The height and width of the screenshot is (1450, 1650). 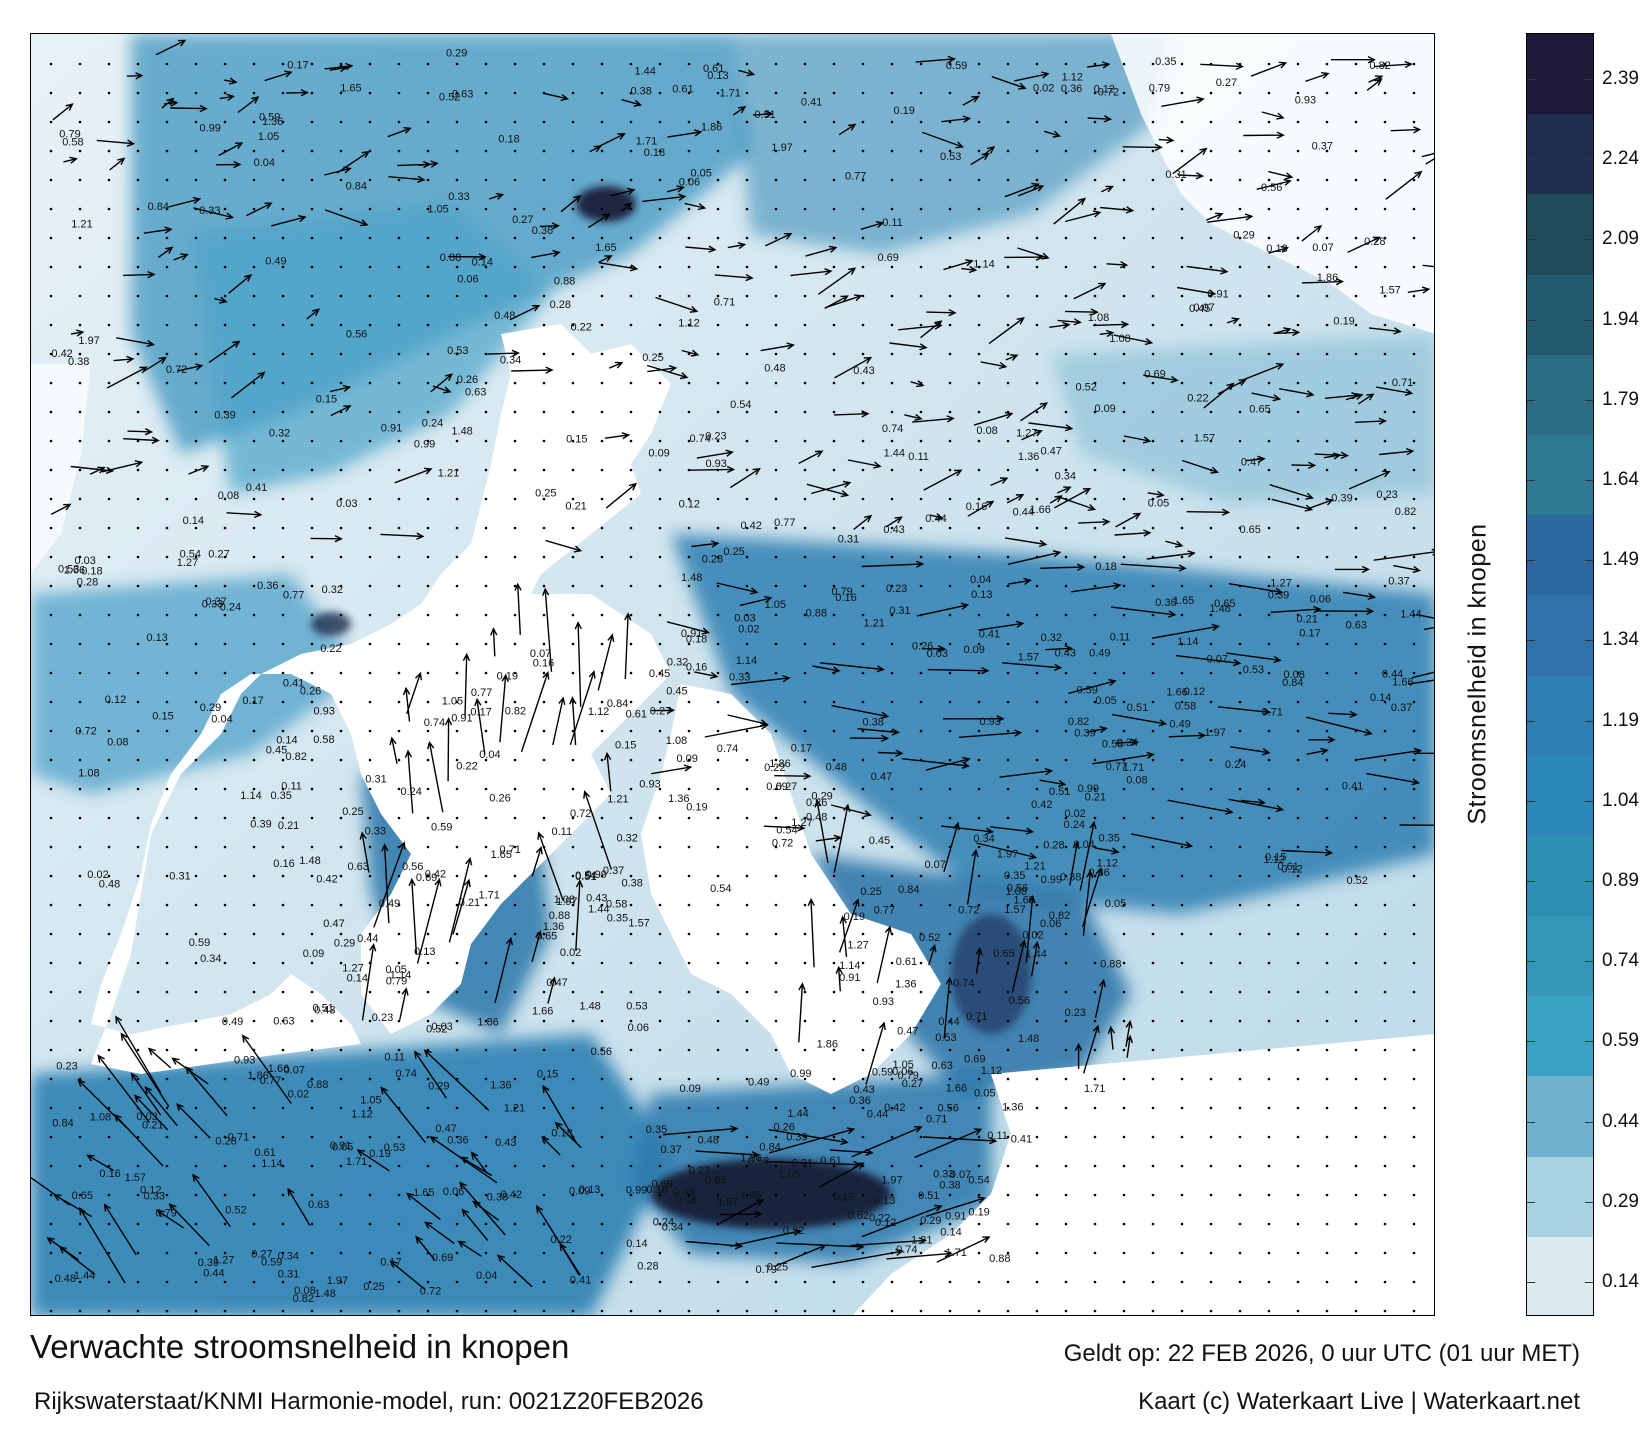 What do you see at coordinates (208, 1263) in the screenshot?
I see `speed-label: 0.39` at bounding box center [208, 1263].